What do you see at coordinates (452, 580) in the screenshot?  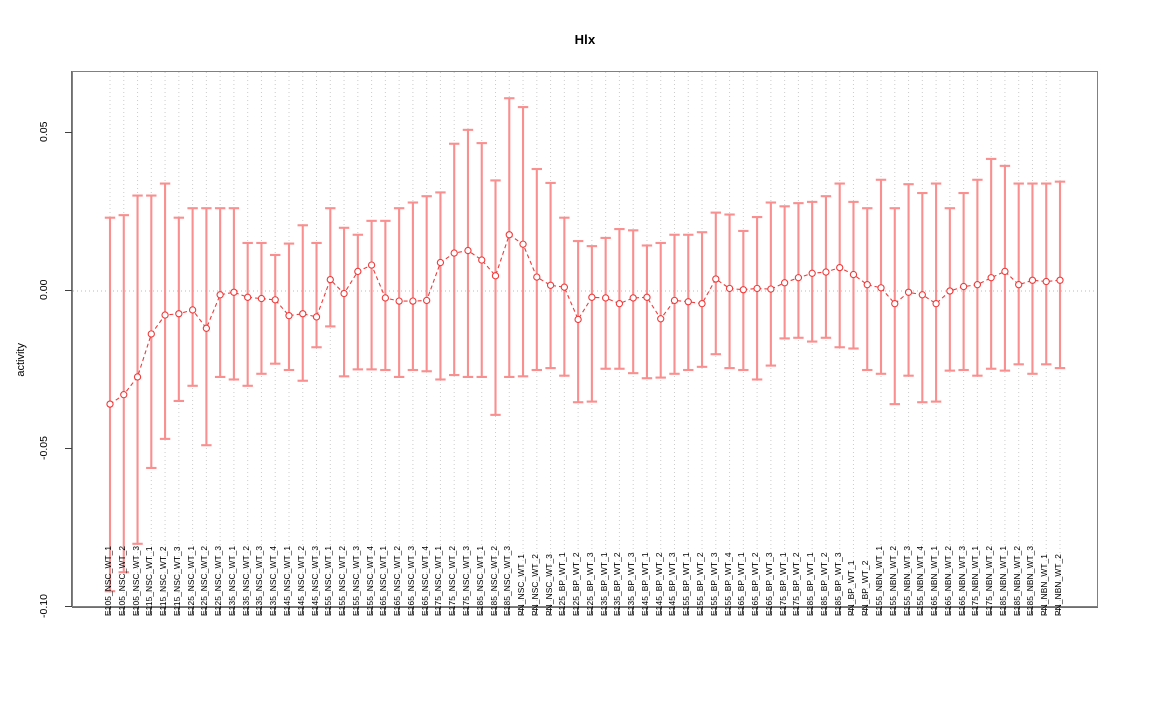 I see `x-axis-tick-label: E175_NSC_WT_2` at bounding box center [452, 580].